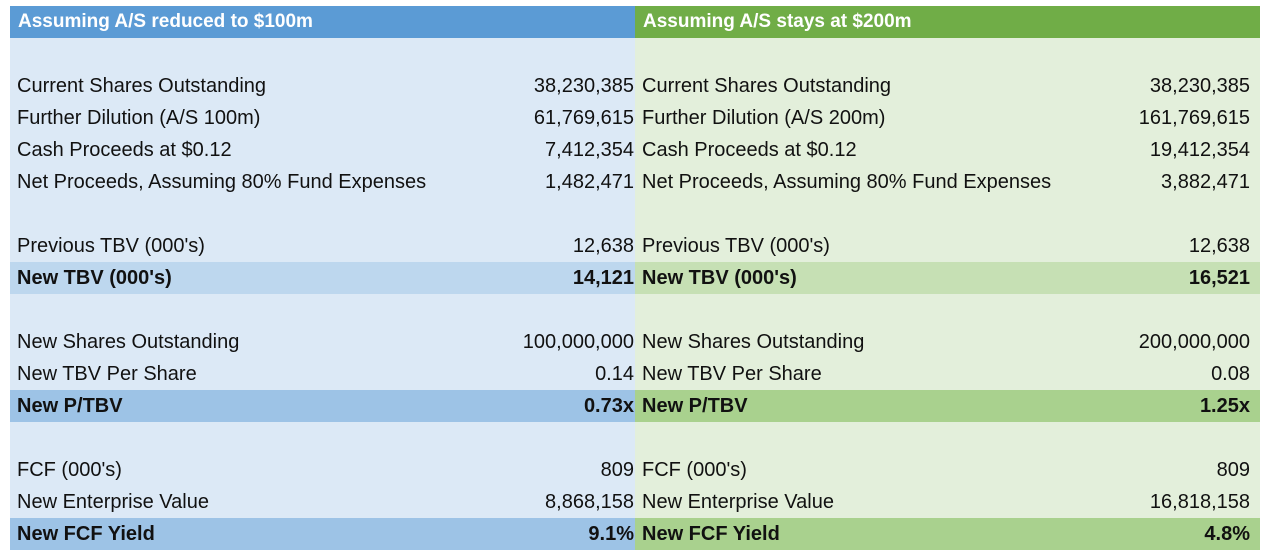 This screenshot has height=558, width=1272. Describe the element at coordinates (614, 374) in the screenshot. I see `row-value: 0.14` at that location.